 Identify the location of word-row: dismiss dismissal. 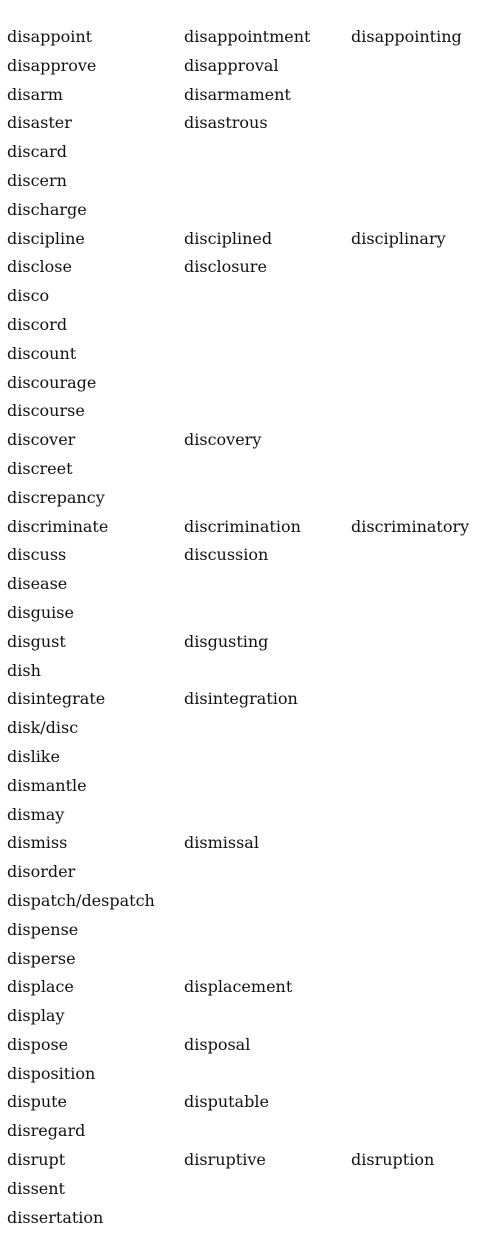
(250, 843).